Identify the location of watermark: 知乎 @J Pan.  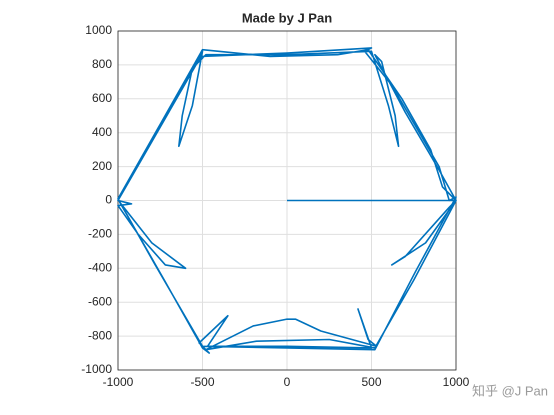
(510, 390).